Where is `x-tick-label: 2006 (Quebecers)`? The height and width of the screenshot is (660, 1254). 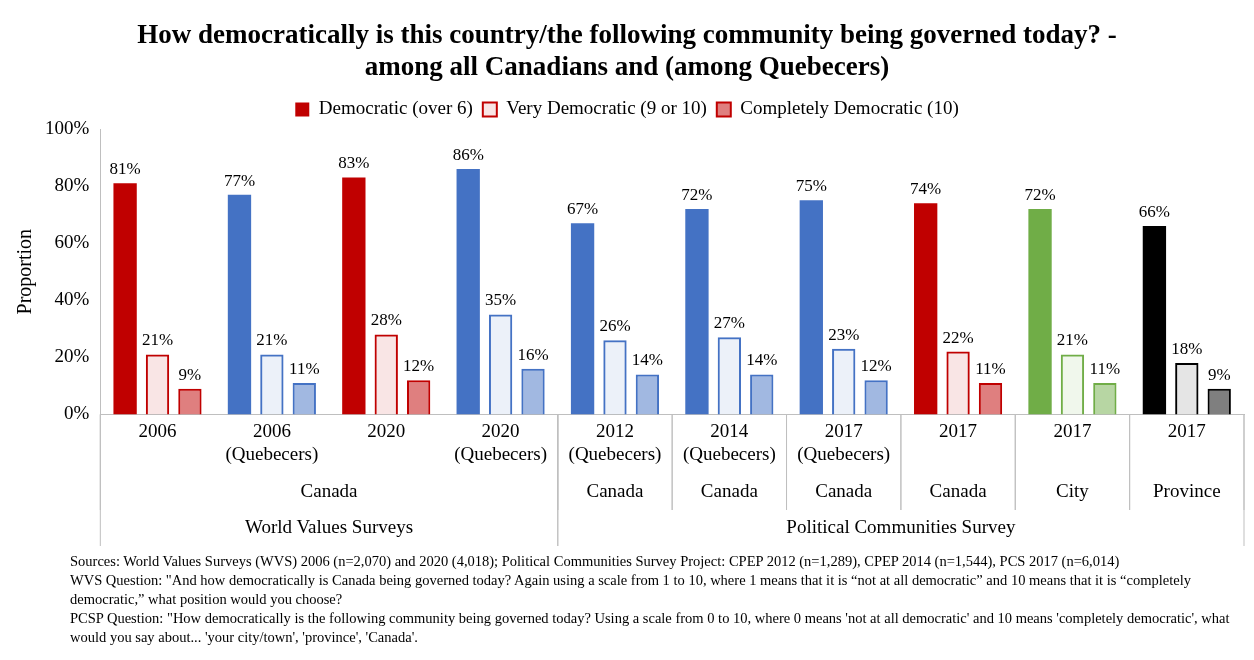 x-tick-label: 2006 (Quebecers) is located at coordinates (272, 442).